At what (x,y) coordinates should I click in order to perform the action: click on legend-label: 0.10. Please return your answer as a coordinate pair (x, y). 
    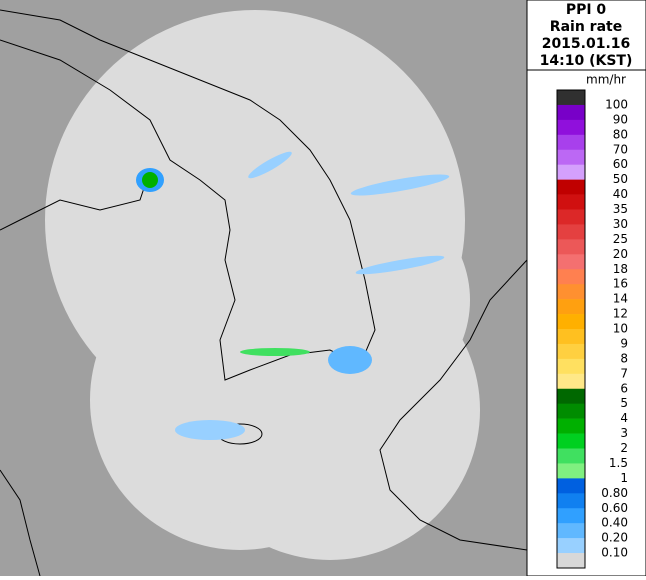
    Looking at the image, I should click on (614, 553).